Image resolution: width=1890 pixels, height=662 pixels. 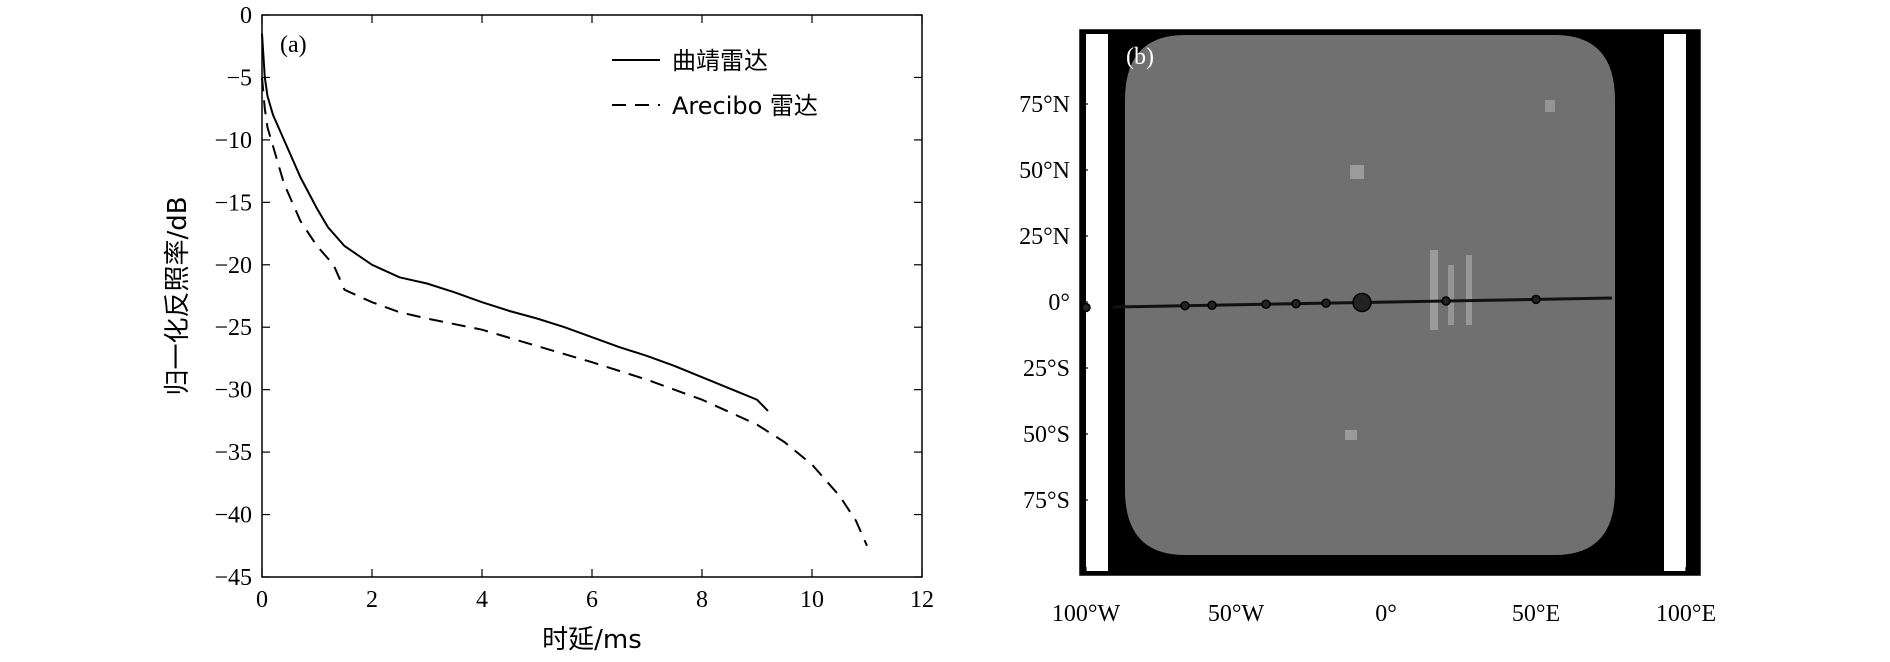 What do you see at coordinates (1046, 369) in the screenshot?
I see `lat-tick-label: 25°S` at bounding box center [1046, 369].